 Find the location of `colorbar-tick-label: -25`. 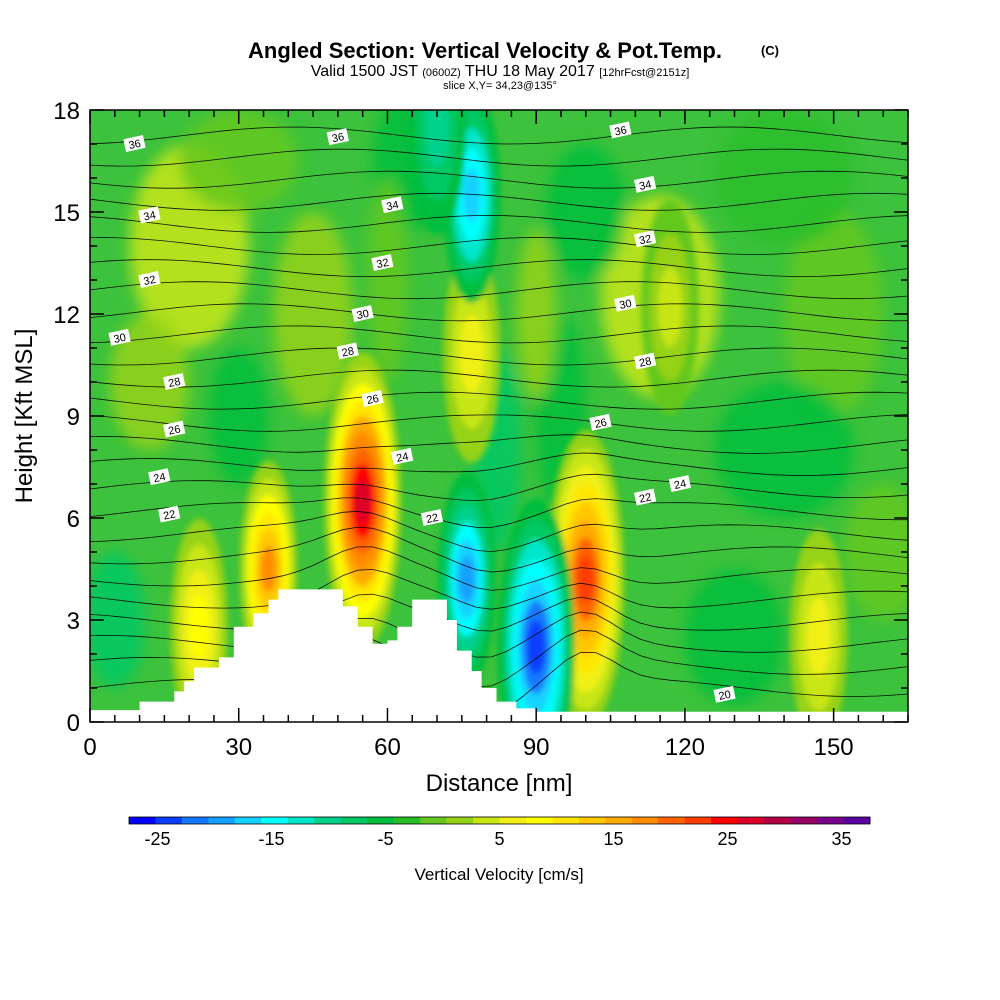

colorbar-tick-label: -25 is located at coordinates (157, 839).